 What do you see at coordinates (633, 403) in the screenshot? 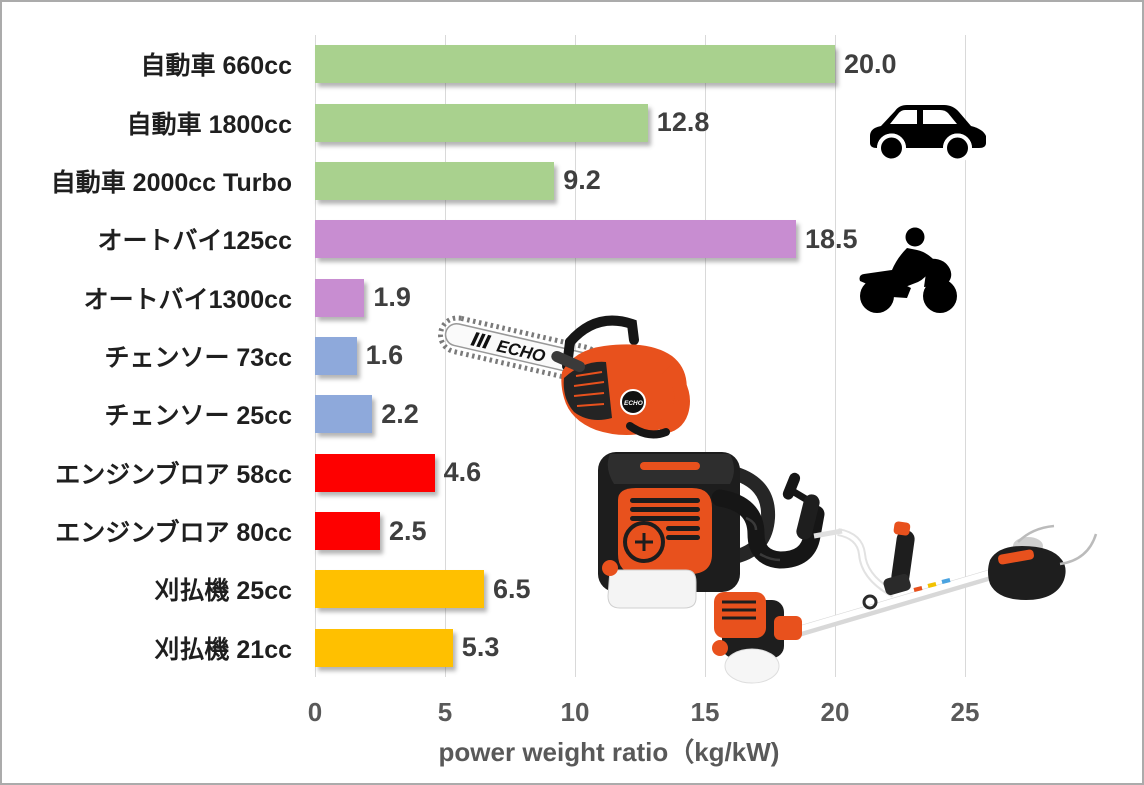
I see `chainsaw-body-brand-text: ECHO` at bounding box center [633, 403].